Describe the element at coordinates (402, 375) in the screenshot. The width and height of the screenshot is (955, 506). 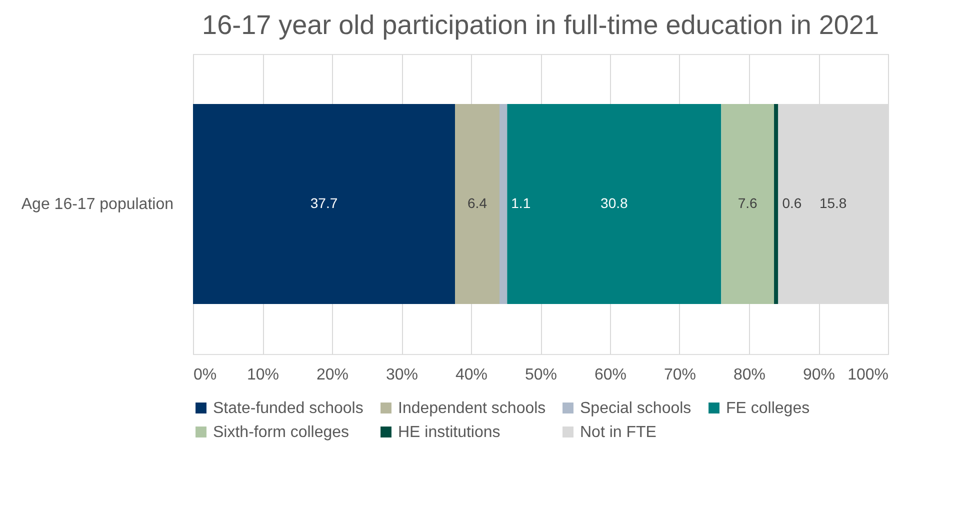
I see `x-tick-label: 30%` at that location.